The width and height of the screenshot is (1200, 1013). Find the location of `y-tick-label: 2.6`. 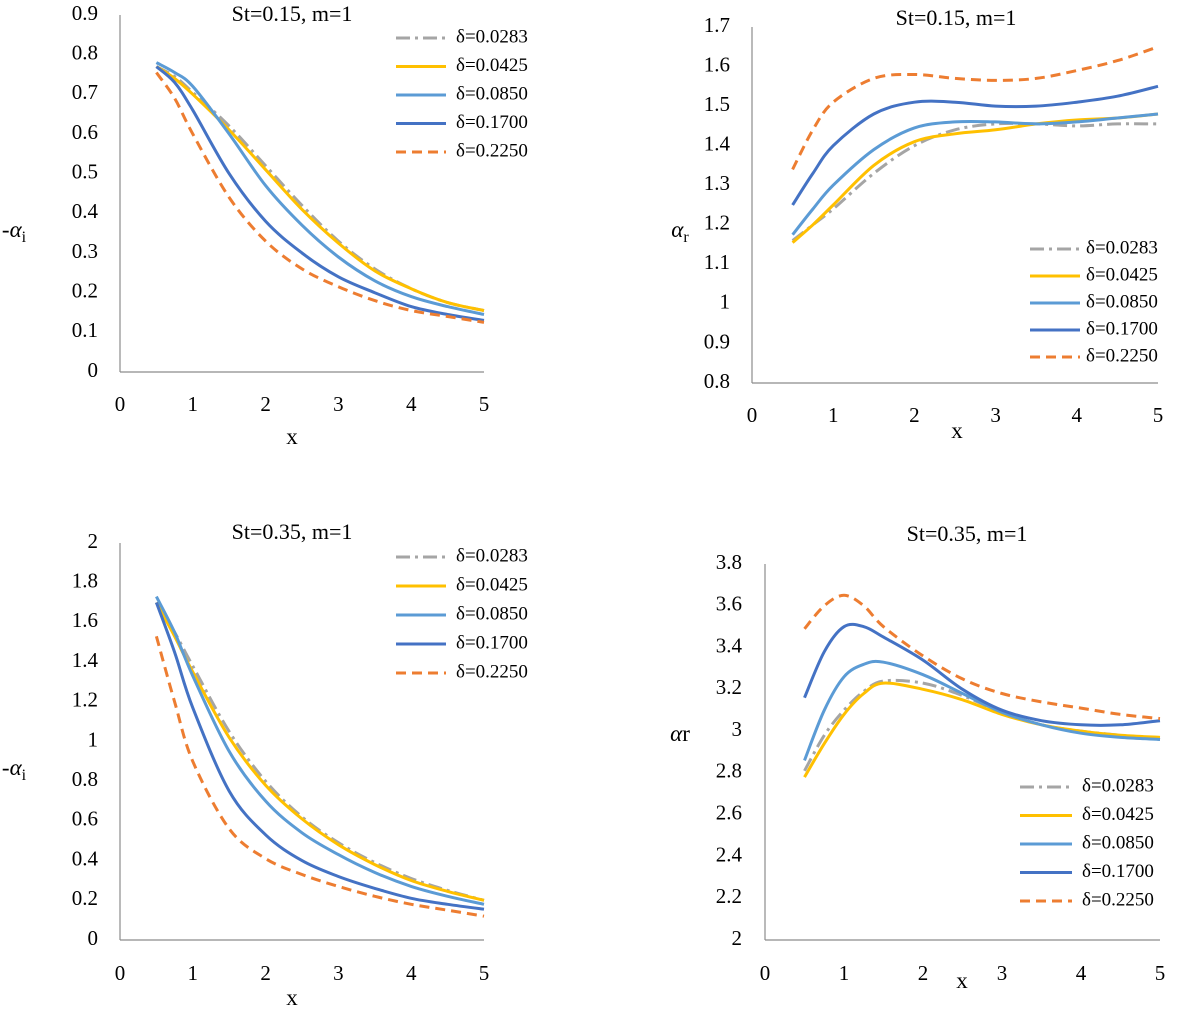

y-tick-label: 2.6 is located at coordinates (729, 812).